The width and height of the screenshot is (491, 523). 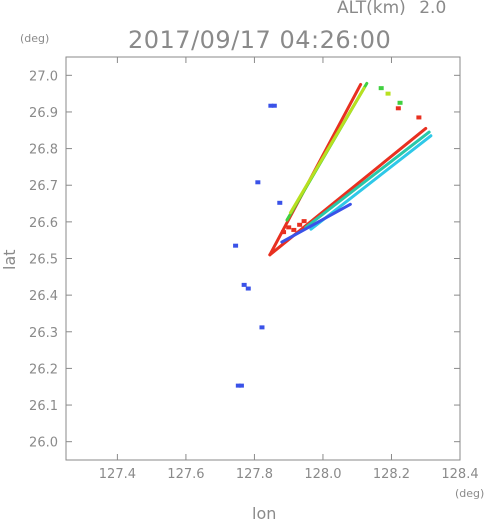 What do you see at coordinates (43, 150) in the screenshot?
I see `y-tick-label: 26.8` at bounding box center [43, 150].